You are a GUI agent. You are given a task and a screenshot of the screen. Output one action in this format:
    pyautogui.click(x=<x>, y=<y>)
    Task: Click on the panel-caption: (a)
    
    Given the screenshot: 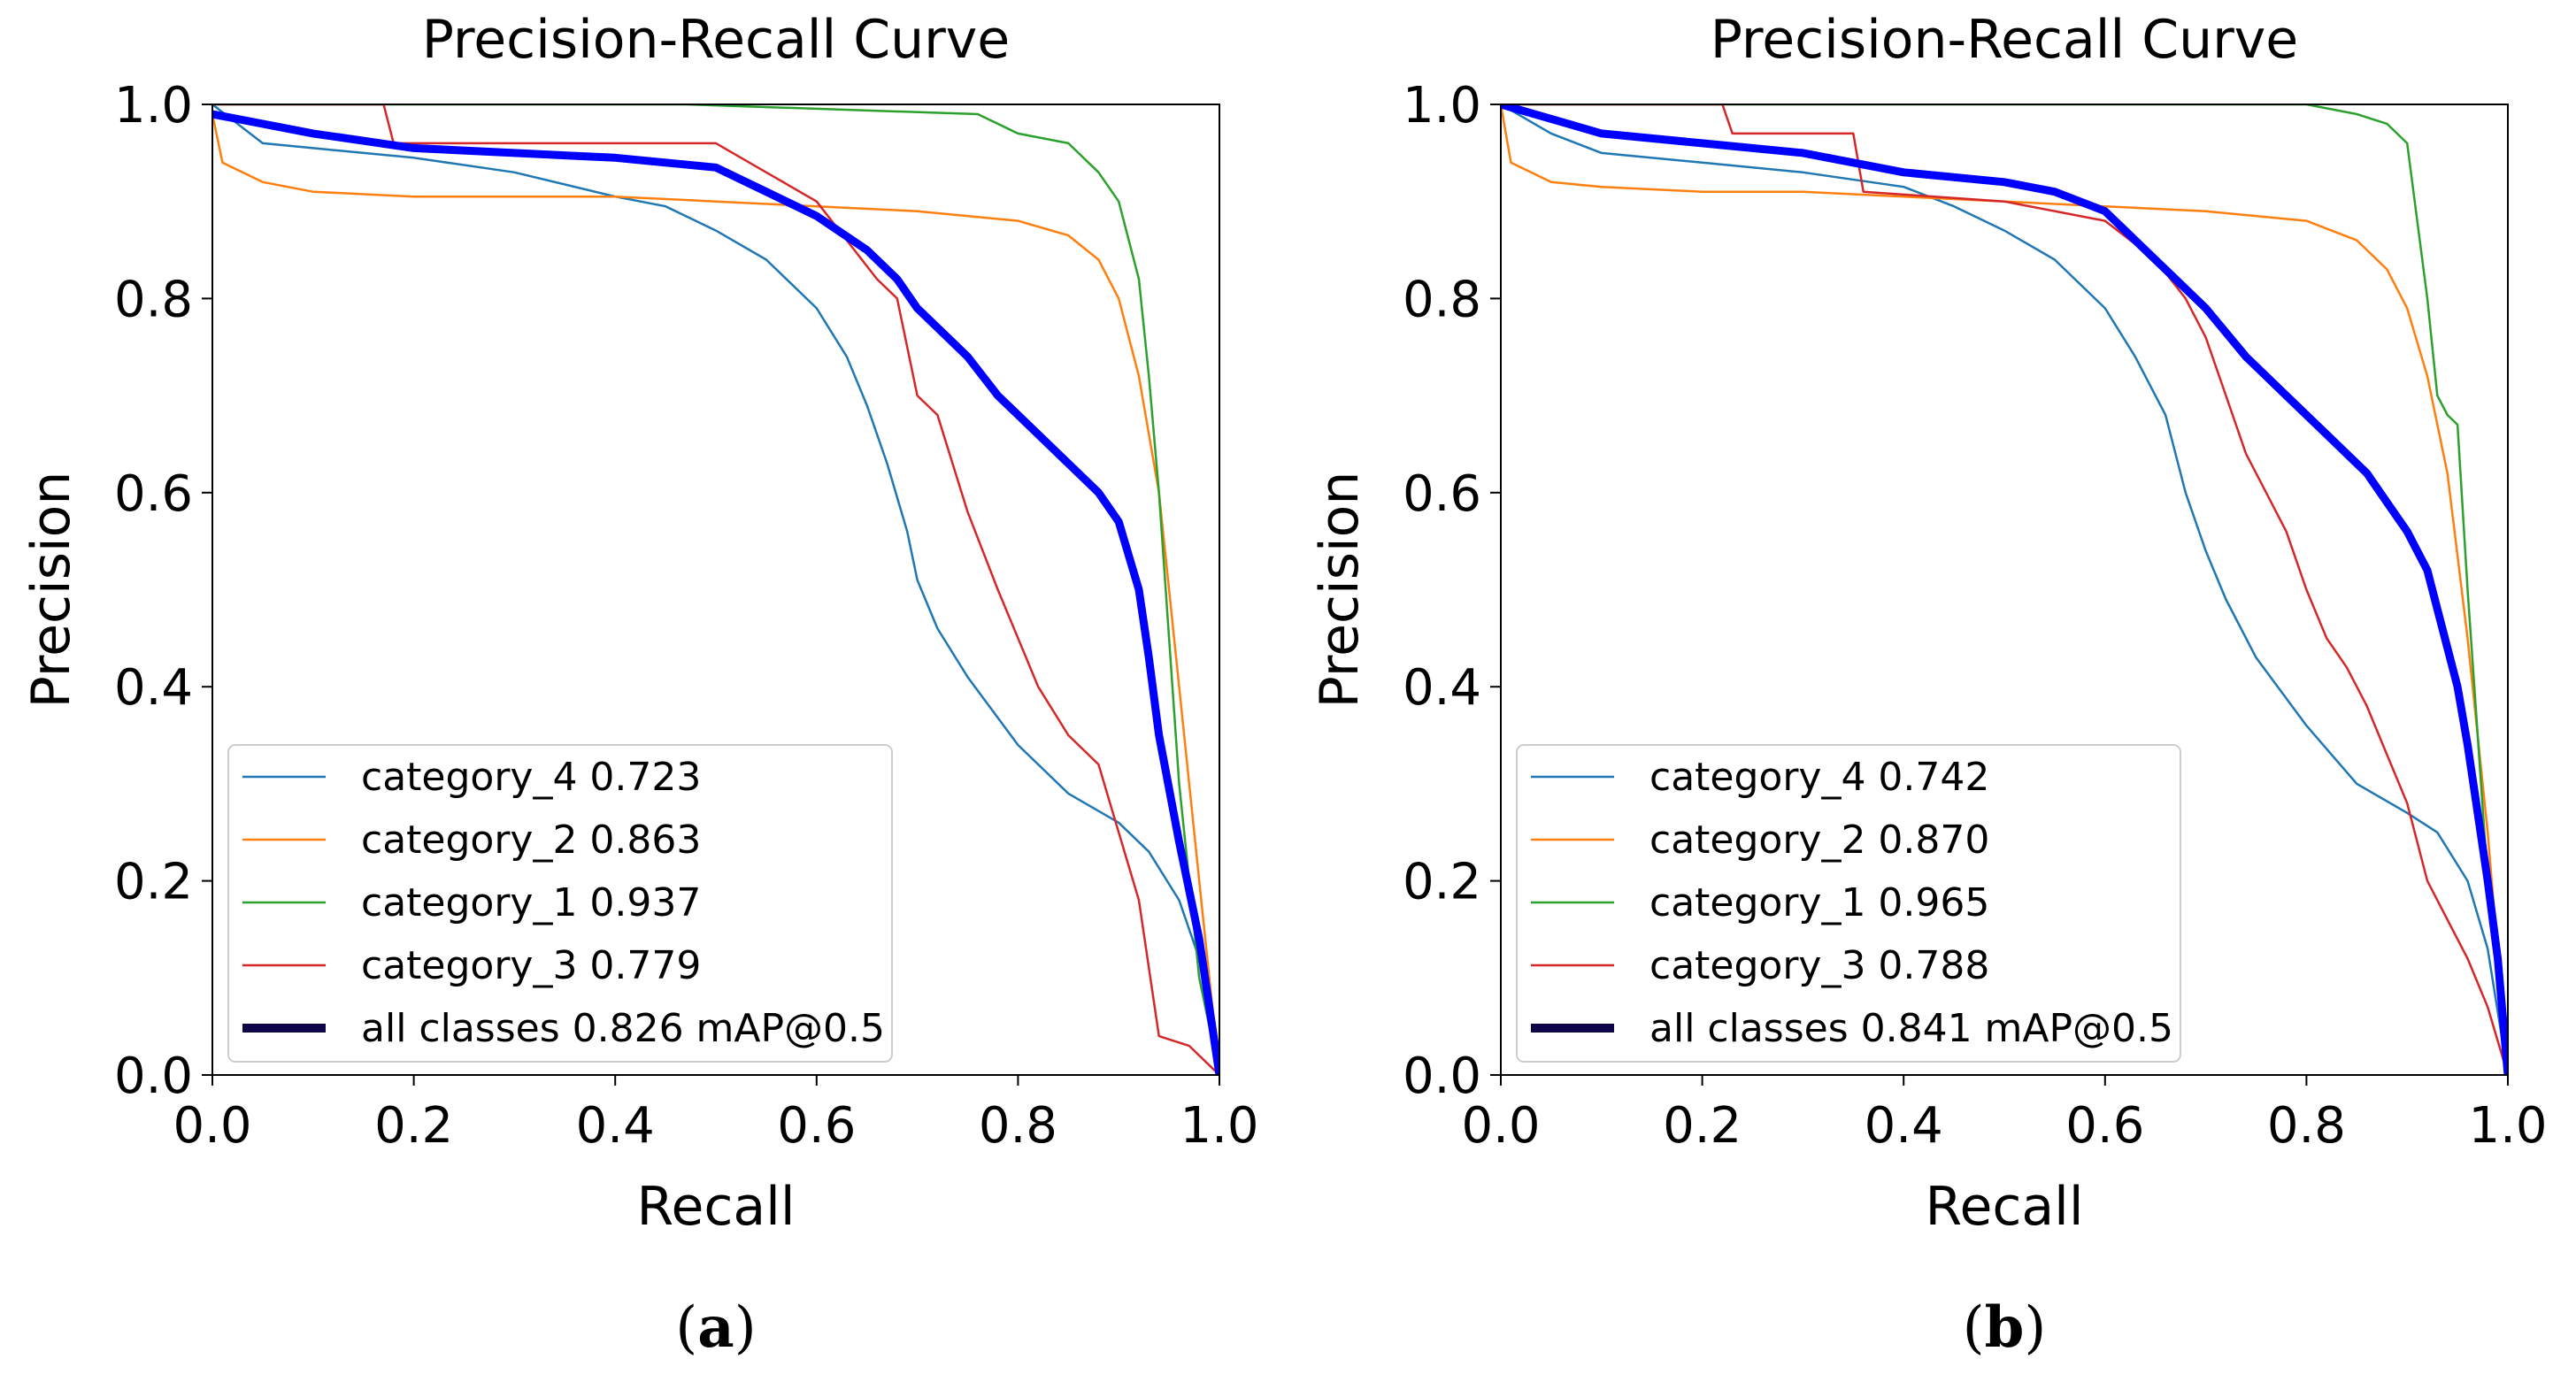 What is the action you would take?
    pyautogui.click(x=715, y=1327)
    